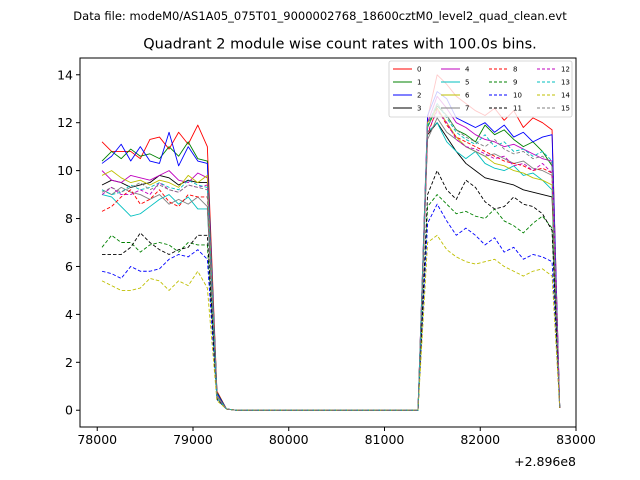 Image resolution: width=640 pixels, height=480 pixels. What do you see at coordinates (467, 109) in the screenshot?
I see `legend-label-7: 7` at bounding box center [467, 109].